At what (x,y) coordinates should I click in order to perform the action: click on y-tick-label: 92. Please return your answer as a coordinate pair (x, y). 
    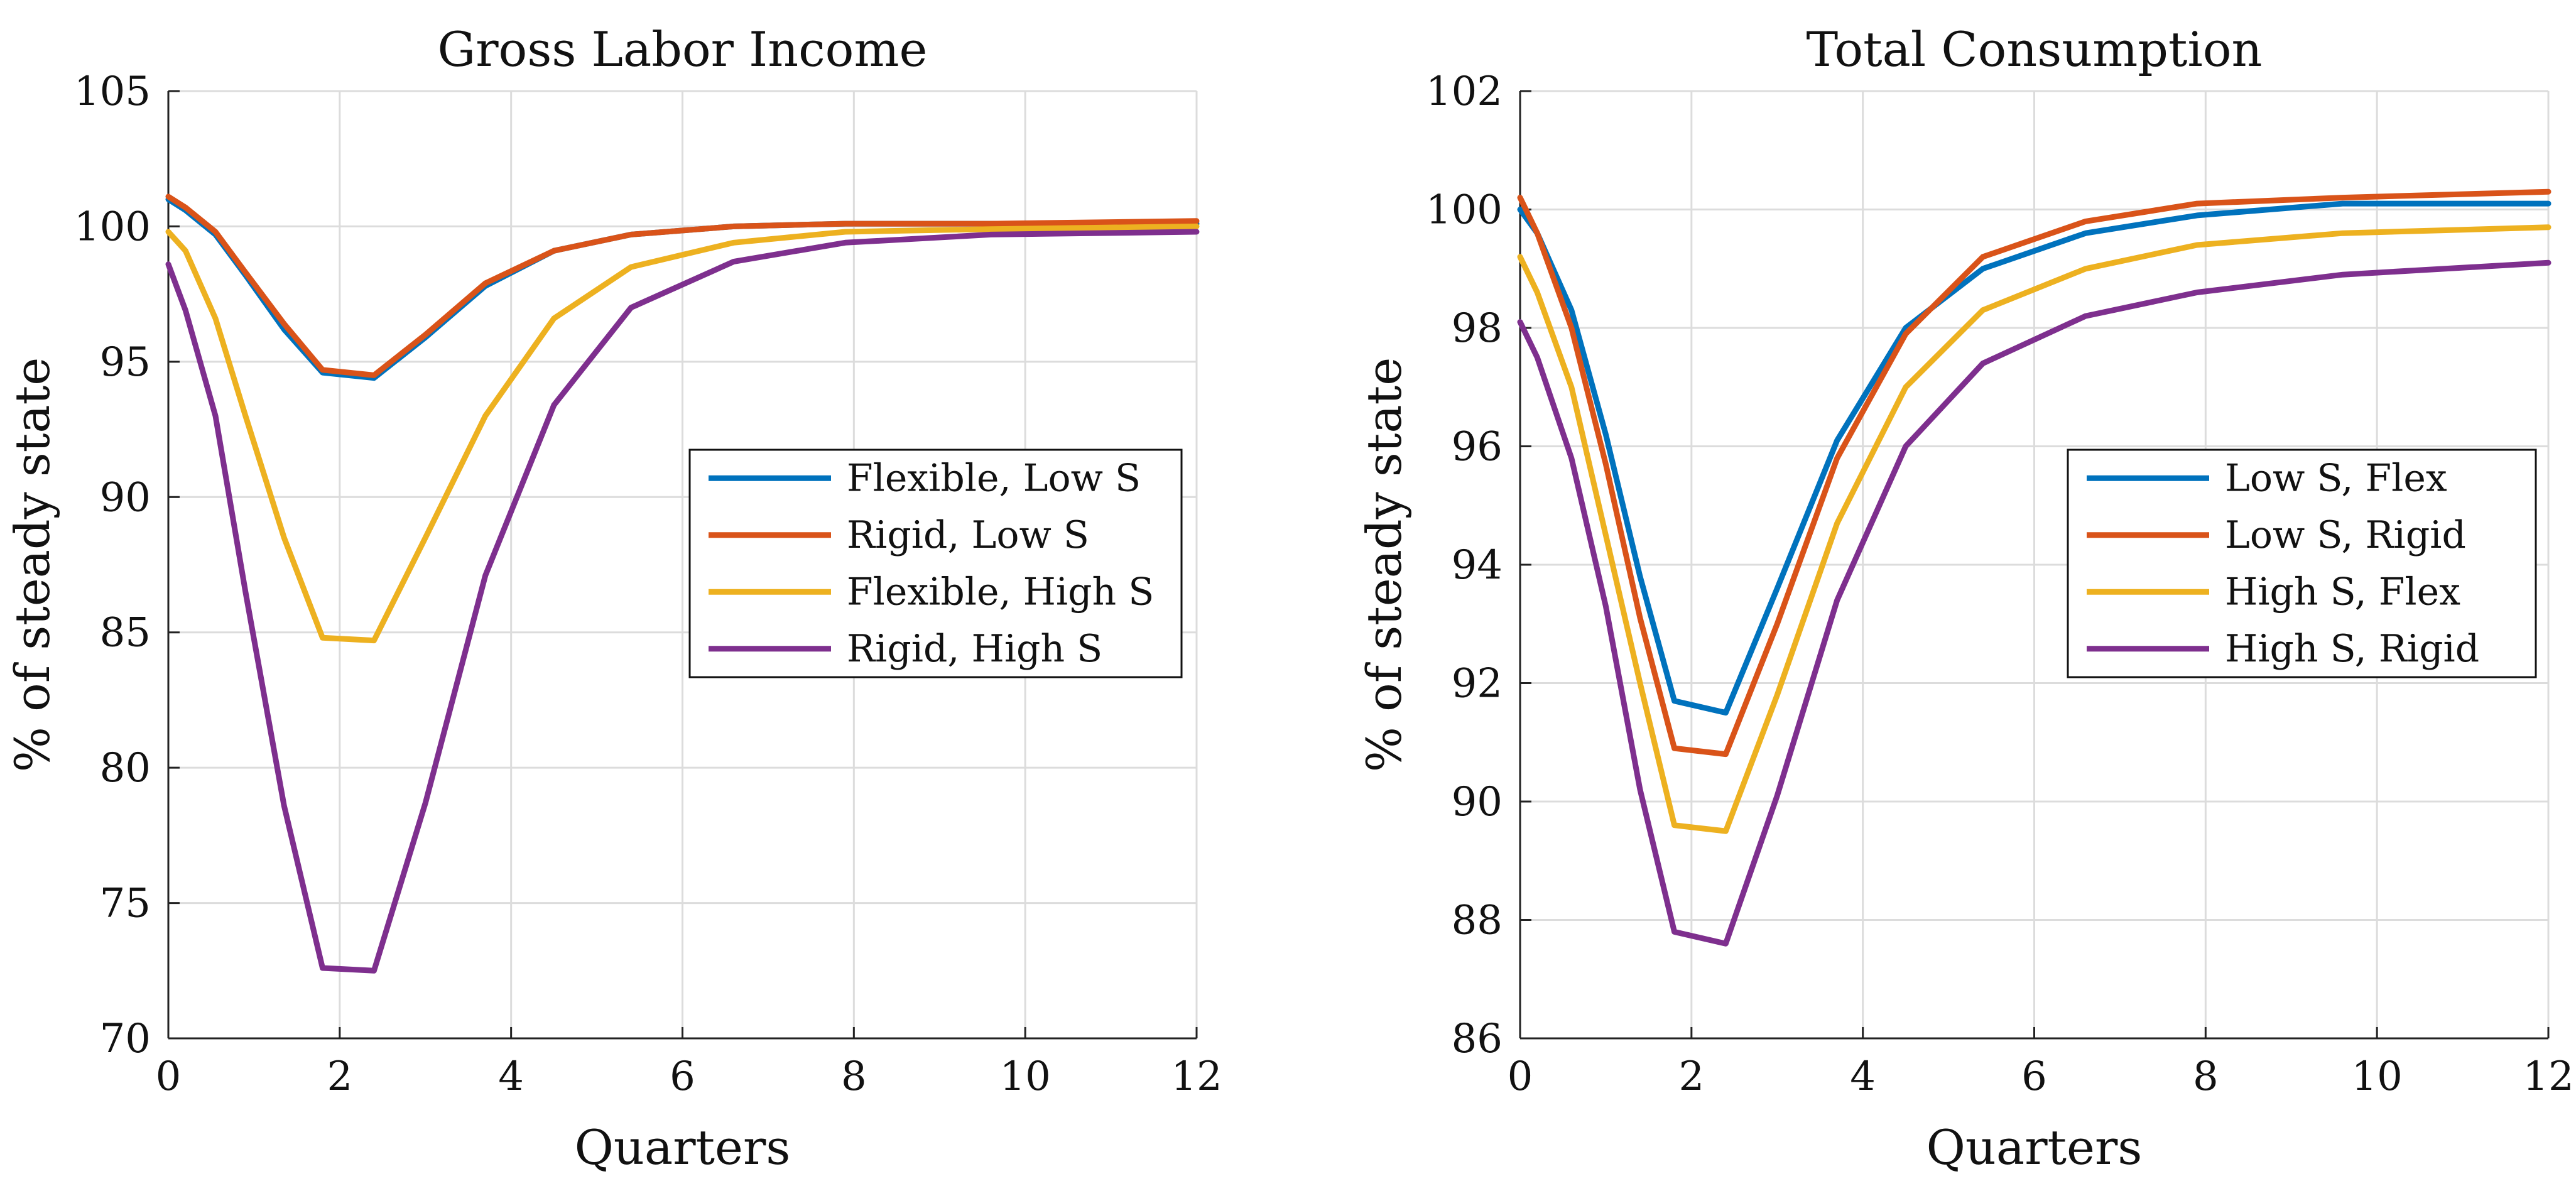
    Looking at the image, I should click on (1477, 684).